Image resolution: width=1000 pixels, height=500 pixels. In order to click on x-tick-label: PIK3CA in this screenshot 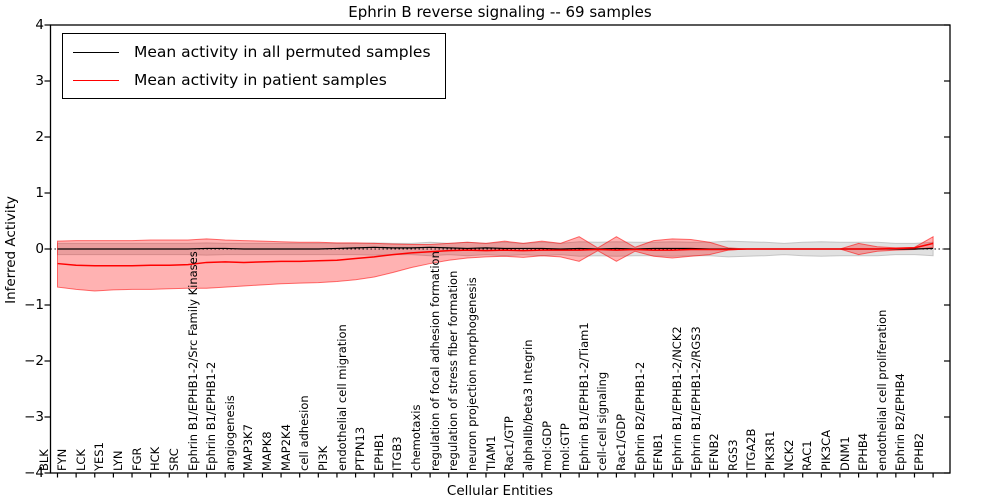, I will do `click(825, 450)`.